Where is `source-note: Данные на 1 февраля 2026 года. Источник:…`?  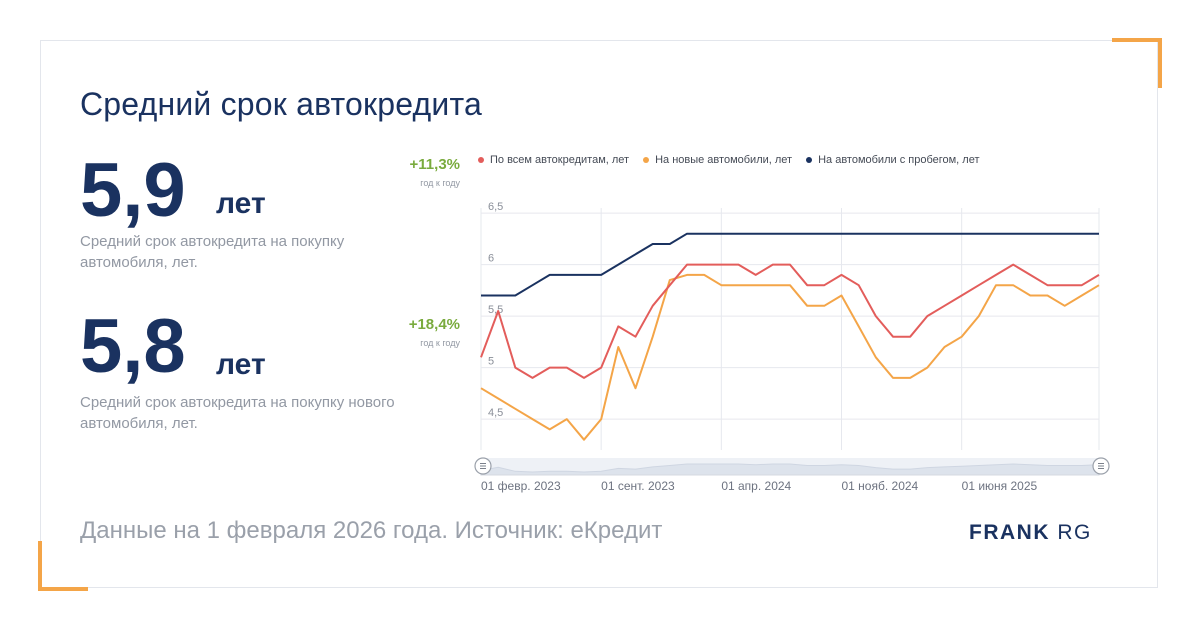 source-note: Данные на 1 февраля 2026 года. Источник:… is located at coordinates (371, 530).